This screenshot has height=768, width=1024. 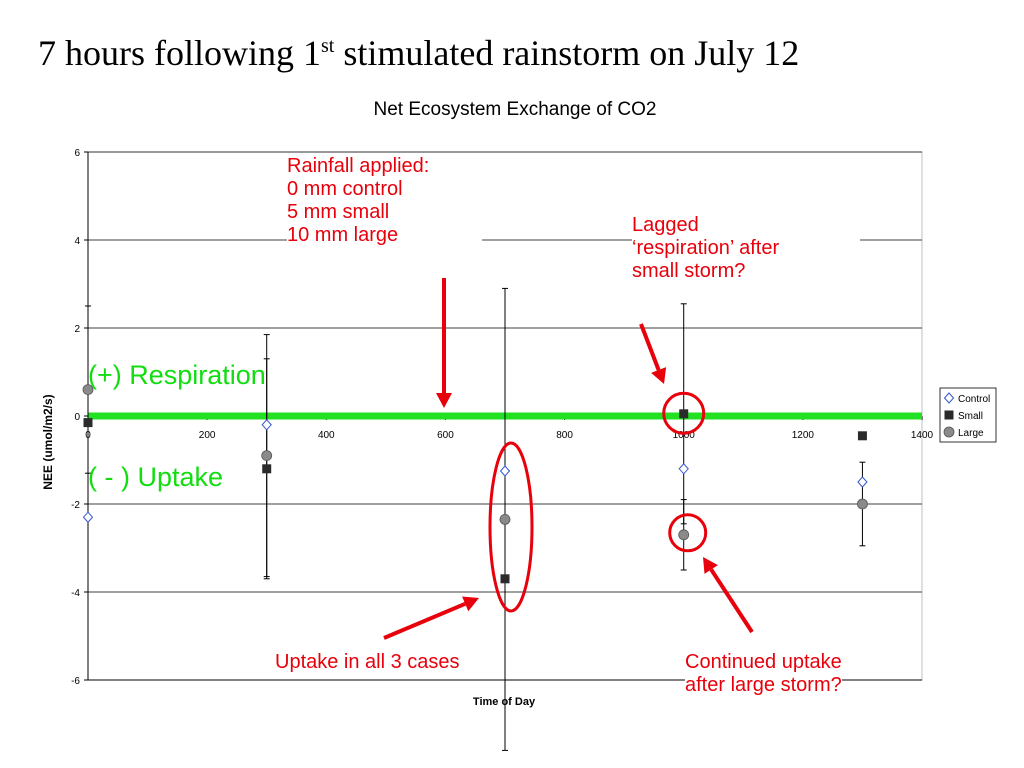 I want to click on lagged-respiration-highlight-circle, so click(x=684, y=413).